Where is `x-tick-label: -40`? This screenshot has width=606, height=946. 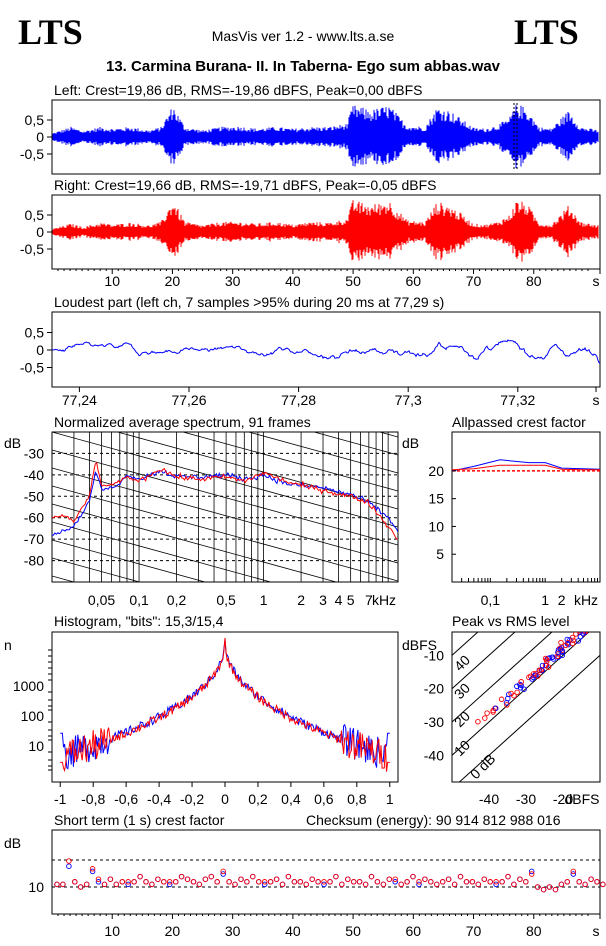 x-tick-label: -40 is located at coordinates (489, 799).